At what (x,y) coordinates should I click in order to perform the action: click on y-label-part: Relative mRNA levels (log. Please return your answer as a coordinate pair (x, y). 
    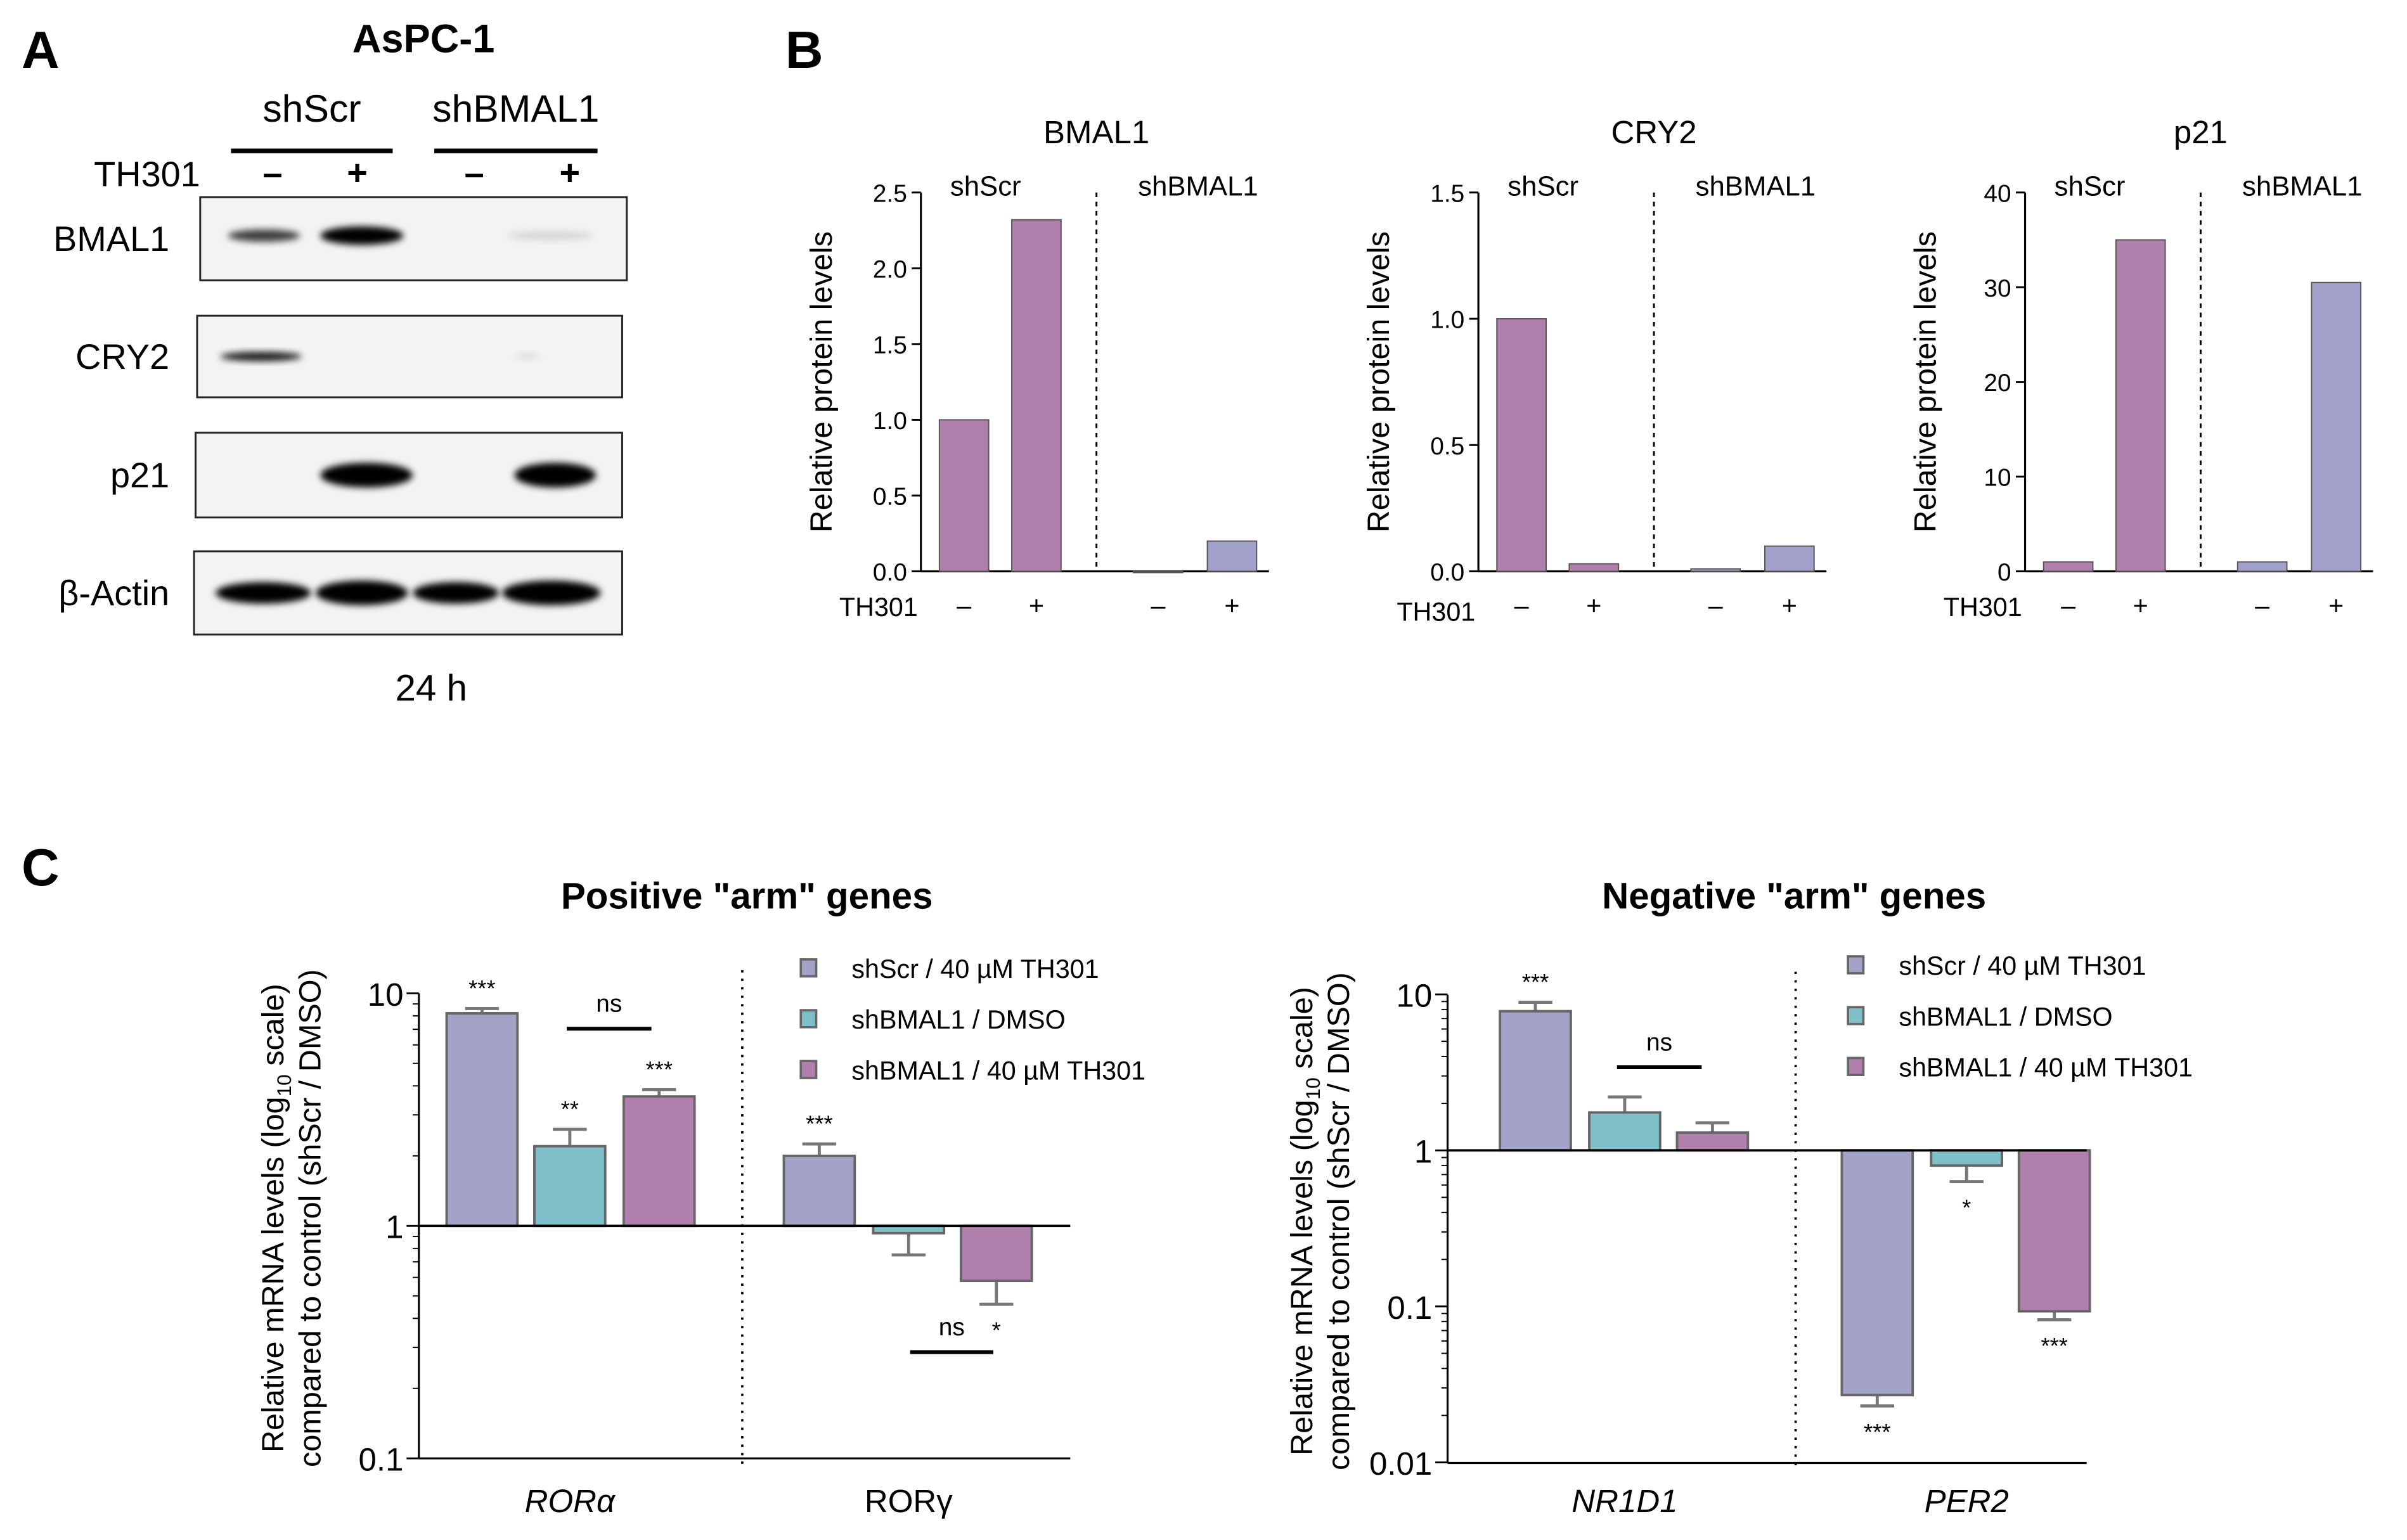
    Looking at the image, I should click on (273, 1274).